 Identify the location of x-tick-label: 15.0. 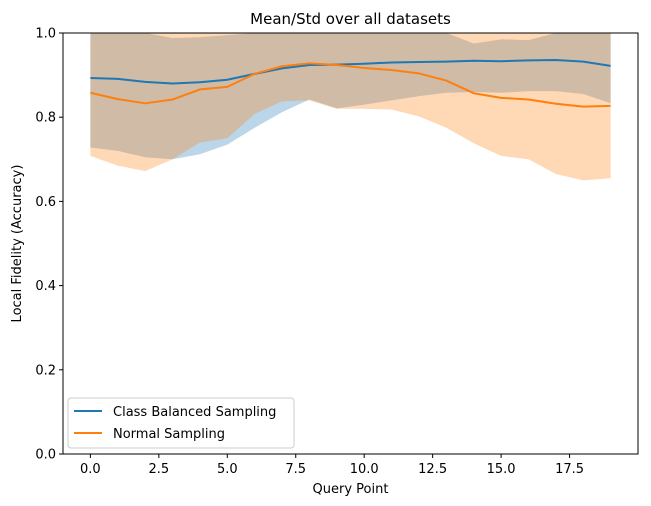
(501, 469).